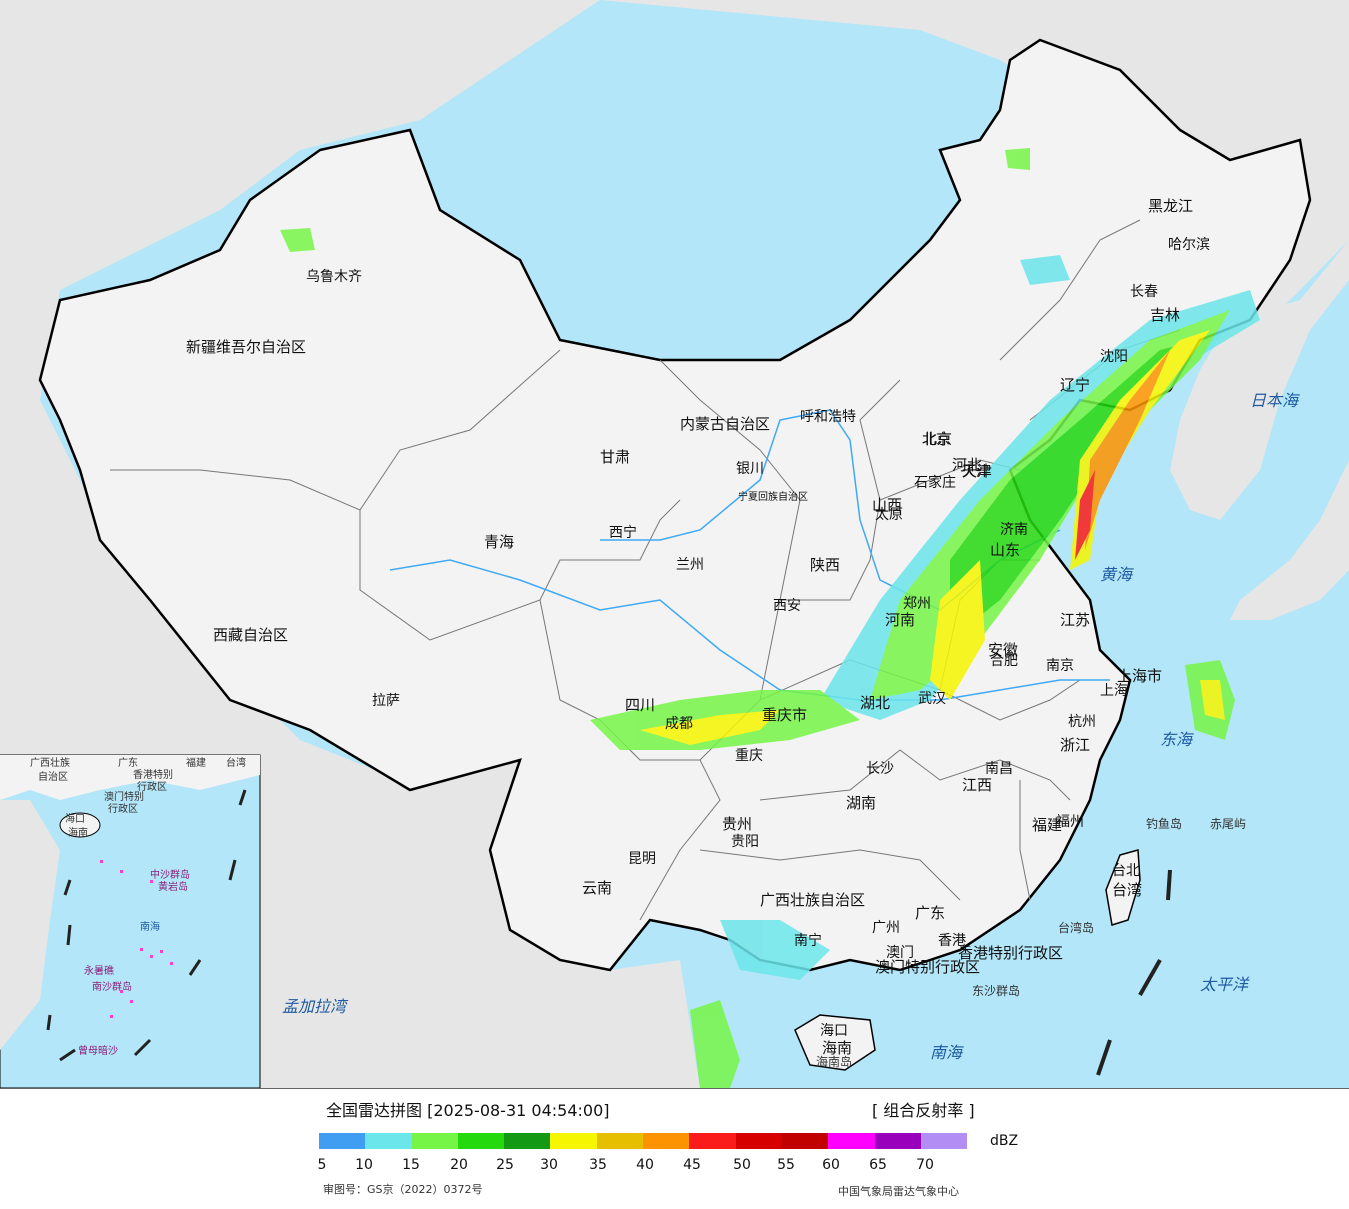 Image resolution: width=1349 pixels, height=1209 pixels. I want to click on province-label: 重庆市, so click(784, 715).